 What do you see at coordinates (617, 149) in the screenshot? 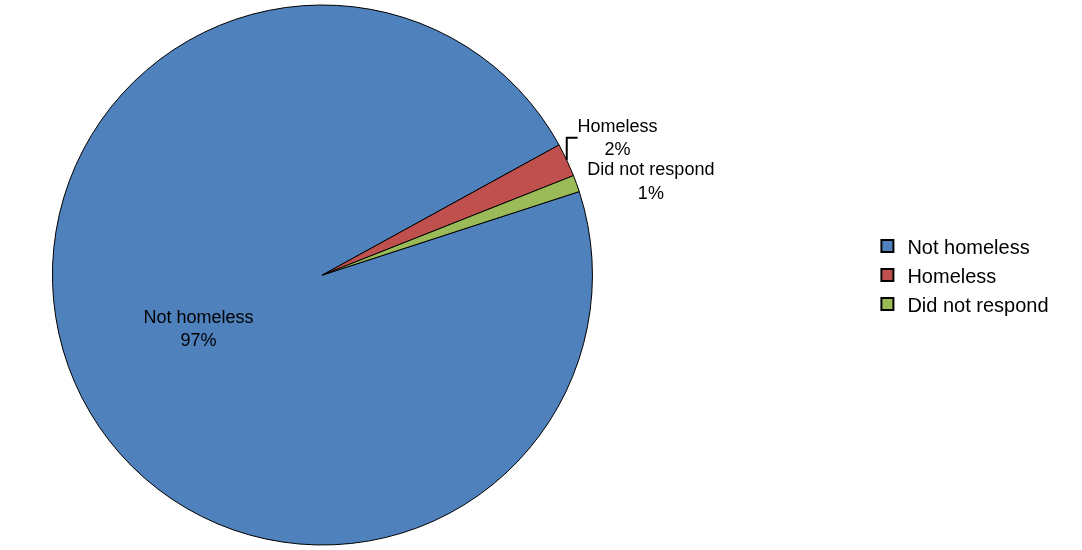
I see `data-label: 2%` at bounding box center [617, 149].